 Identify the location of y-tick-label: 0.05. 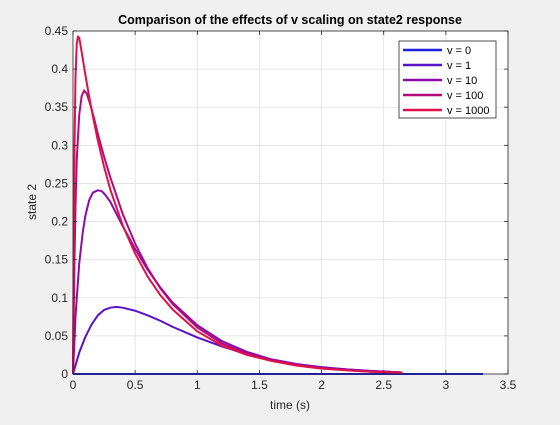
(57, 336).